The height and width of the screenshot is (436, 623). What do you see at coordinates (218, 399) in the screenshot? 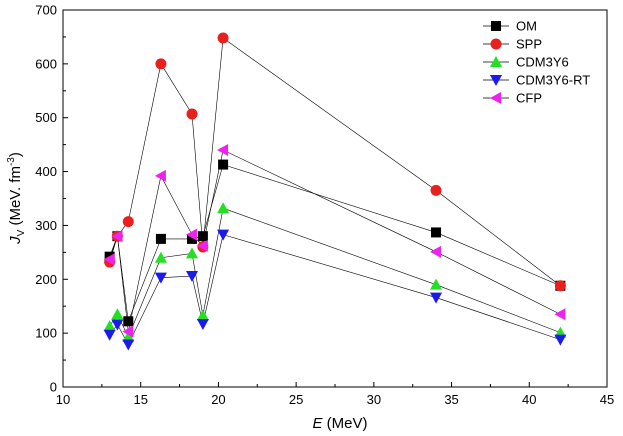
I see `x-tick-label: 20` at bounding box center [218, 399].